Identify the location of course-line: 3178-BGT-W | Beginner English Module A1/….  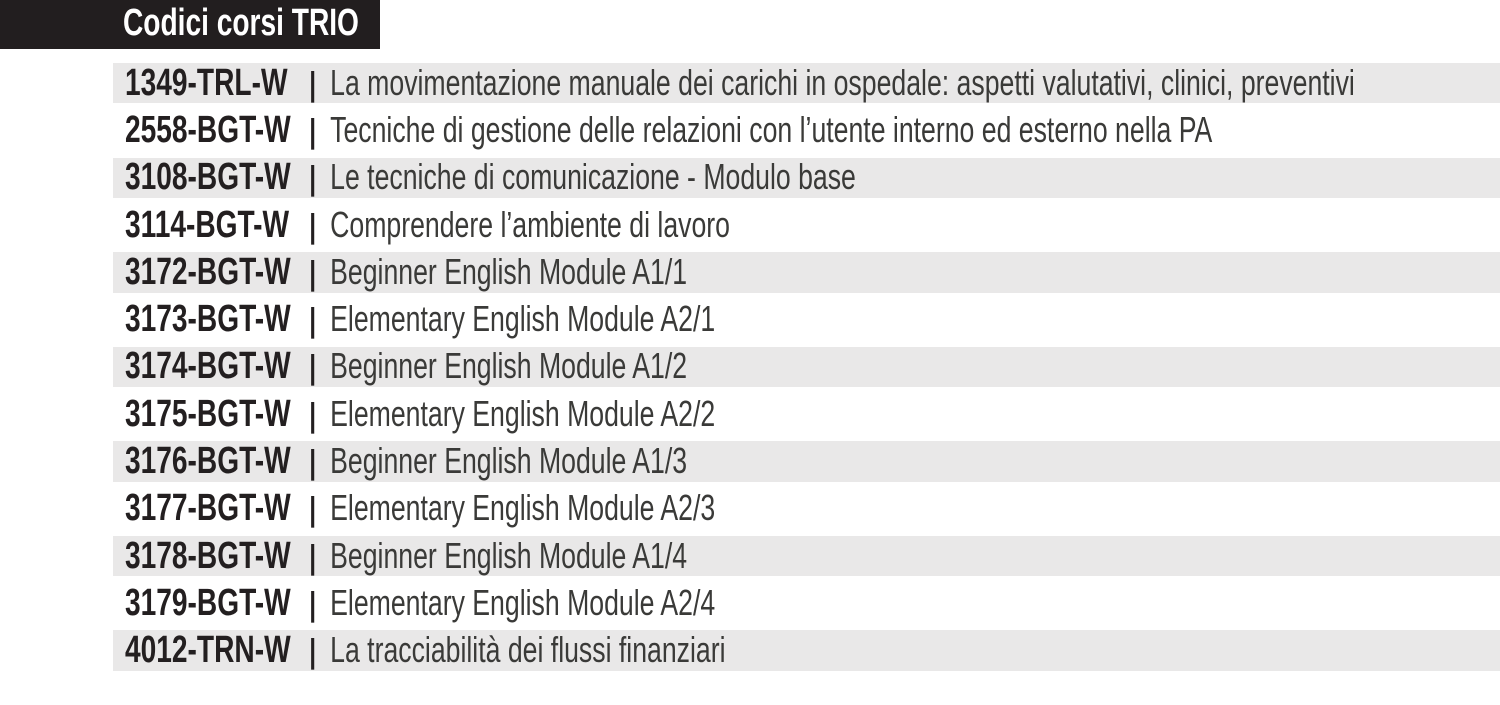
(406, 556).